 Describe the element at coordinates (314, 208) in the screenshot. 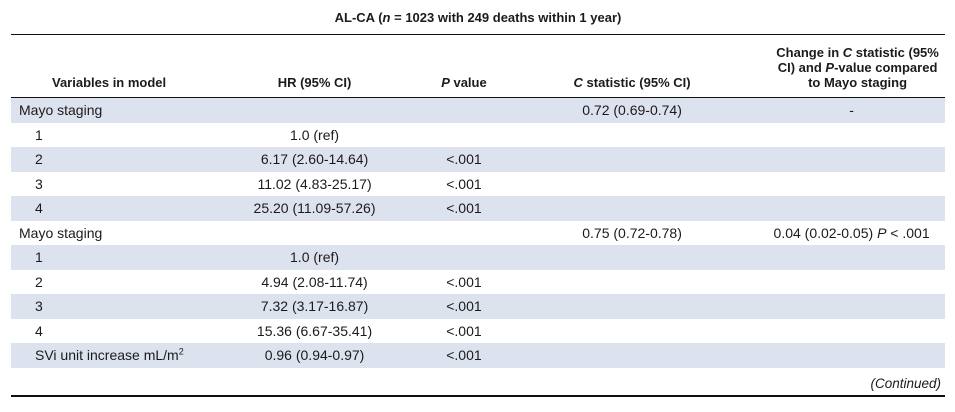

I see `cell-hr: 25.20 (11.09-57.26)` at that location.